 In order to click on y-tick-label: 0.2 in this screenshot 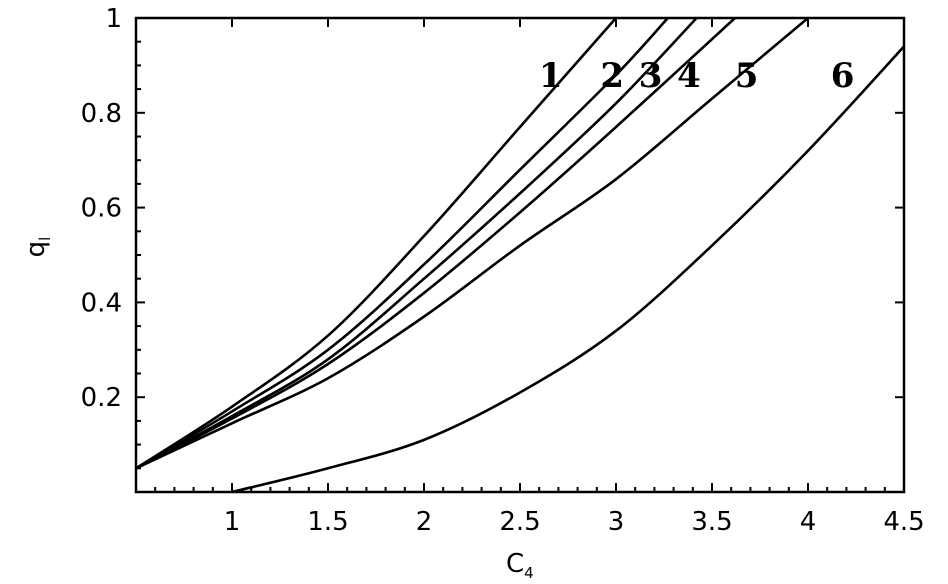, I will do `click(101, 398)`.